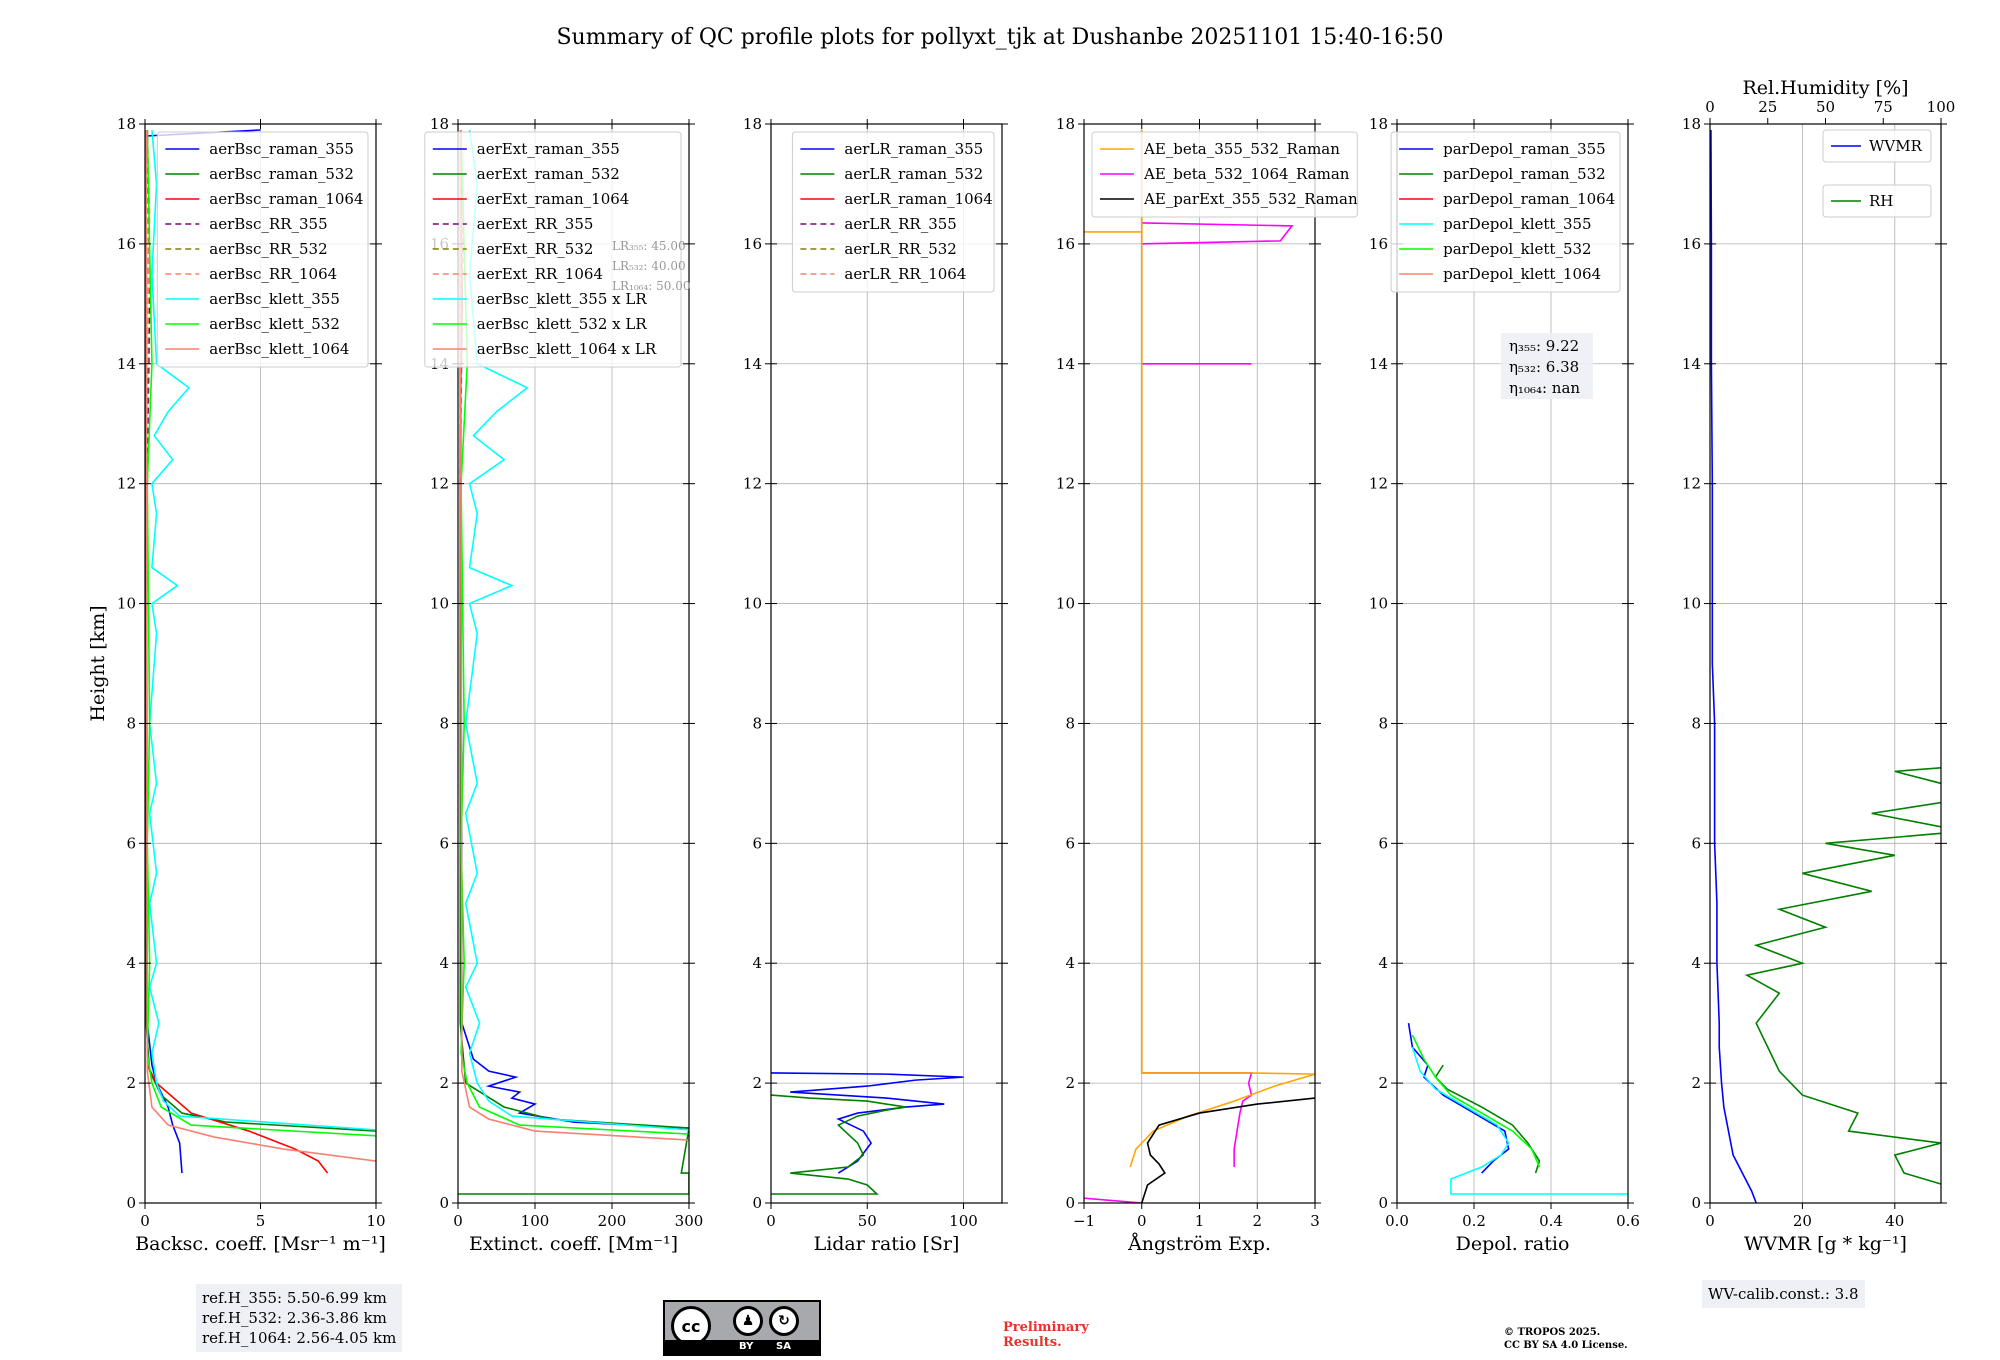  What do you see at coordinates (281, 174) in the screenshot?
I see `legend-label-aerBsc_raman_532: aerBsc_raman_532` at bounding box center [281, 174].